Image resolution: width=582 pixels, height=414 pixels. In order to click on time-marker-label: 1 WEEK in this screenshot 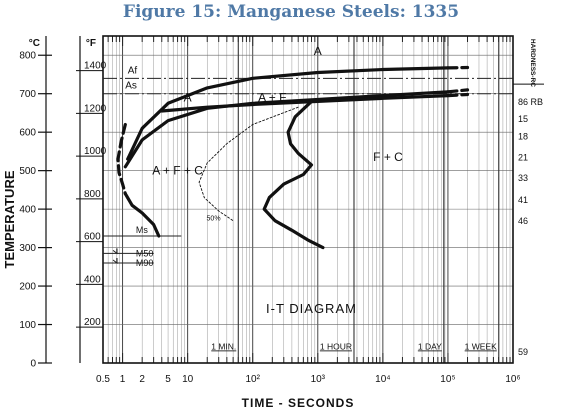, I will do `click(481, 346)`.